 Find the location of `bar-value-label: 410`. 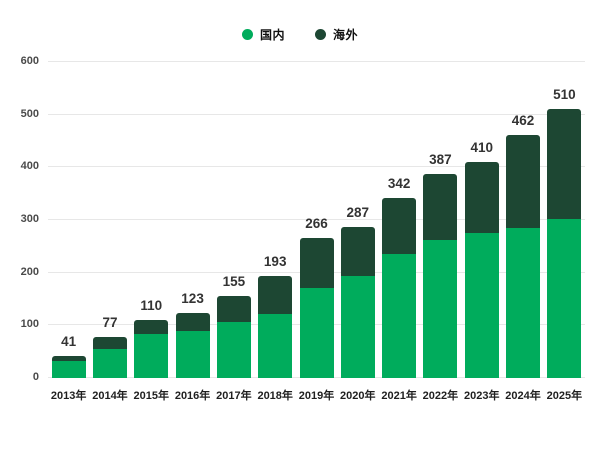

bar-value-label: 410 is located at coordinates (481, 148).